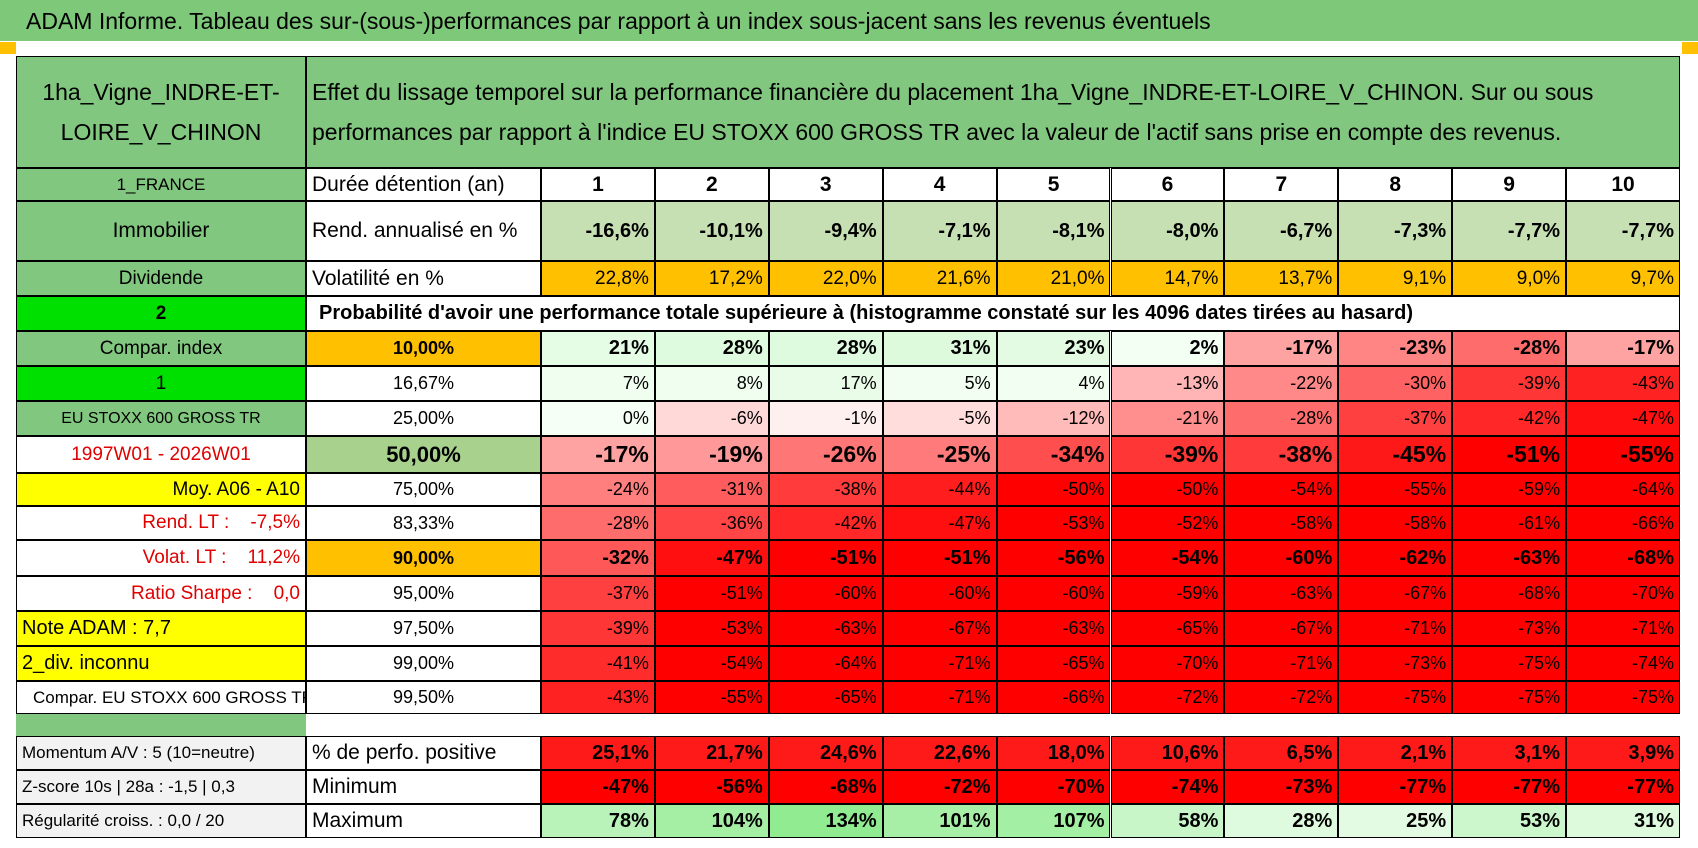 The height and width of the screenshot is (848, 1698). What do you see at coordinates (1395, 383) in the screenshot?
I see `value-cell: -30%` at bounding box center [1395, 383].